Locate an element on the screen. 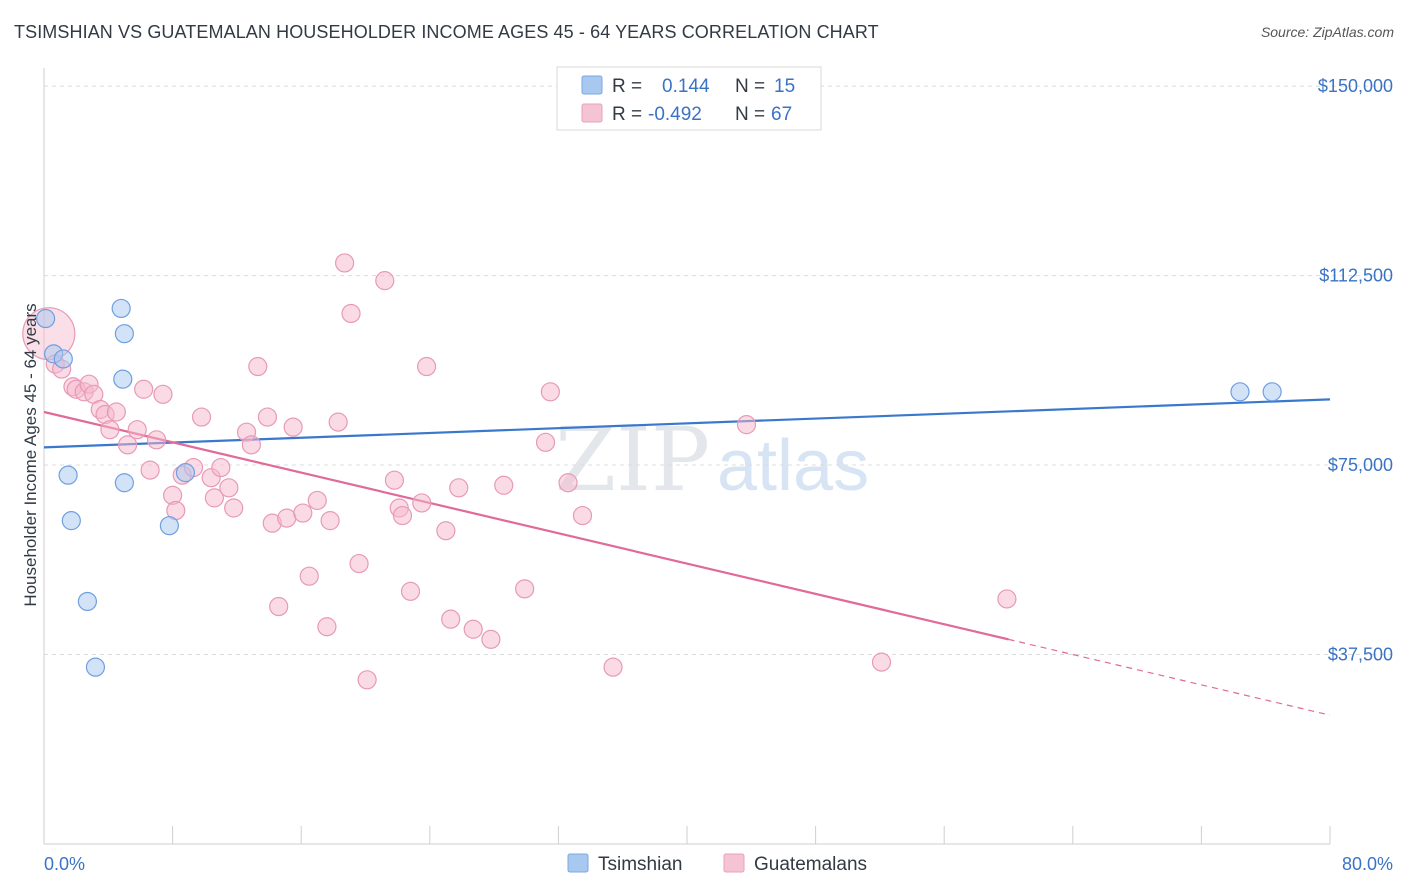  bottom-legend-swatch-tsimshian is located at coordinates (578, 863).